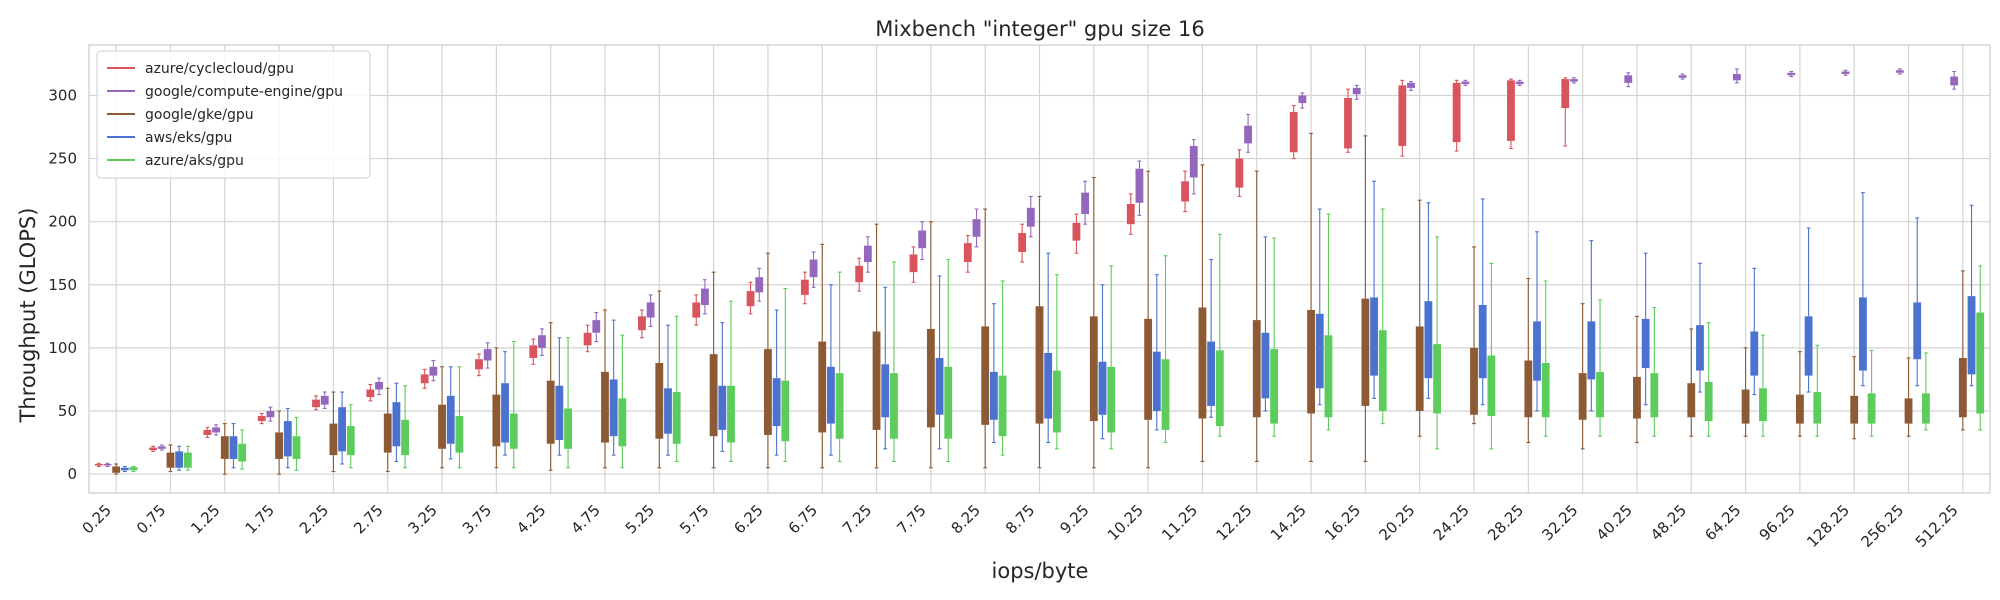 Image resolution: width=2000 pixels, height=600 pixels. Describe the element at coordinates (199, 115) in the screenshot. I see `legend-label: google/gke/gpu` at that location.